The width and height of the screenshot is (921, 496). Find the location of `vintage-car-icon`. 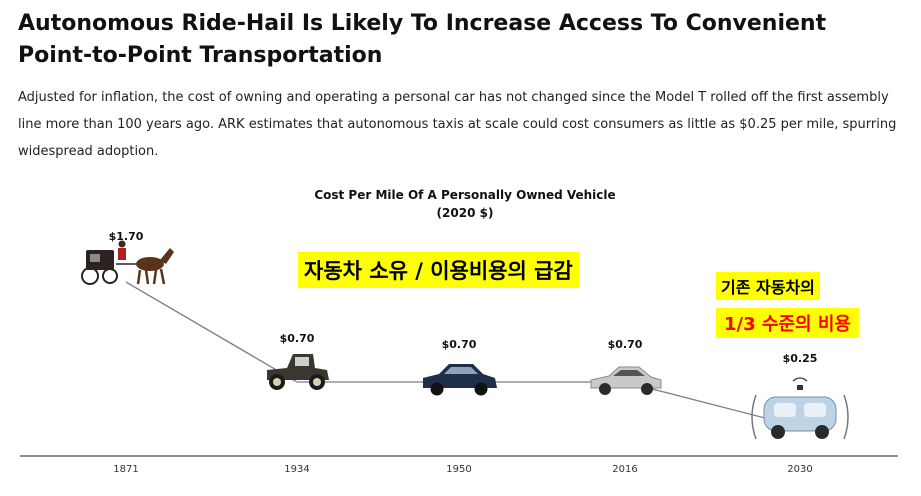

vintage-car-icon is located at coordinates (298, 372).